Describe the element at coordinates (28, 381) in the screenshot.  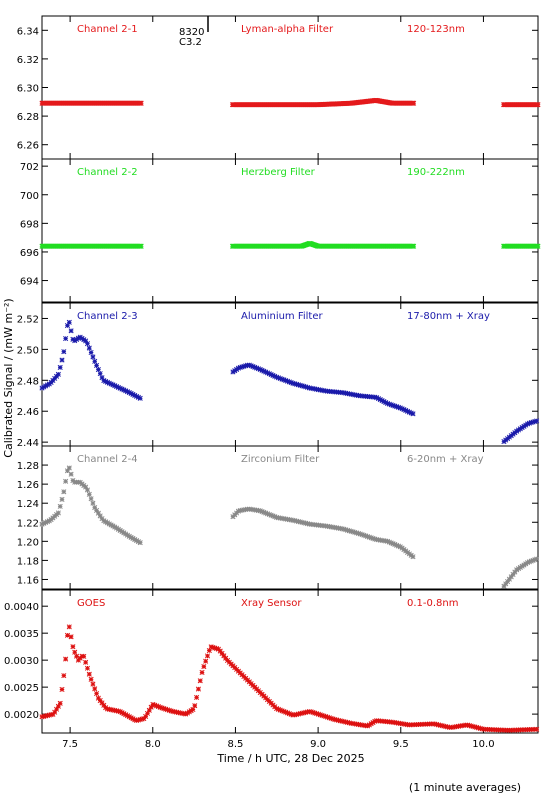
I see `panel-3-ytick-label-2: 2.48` at that location.